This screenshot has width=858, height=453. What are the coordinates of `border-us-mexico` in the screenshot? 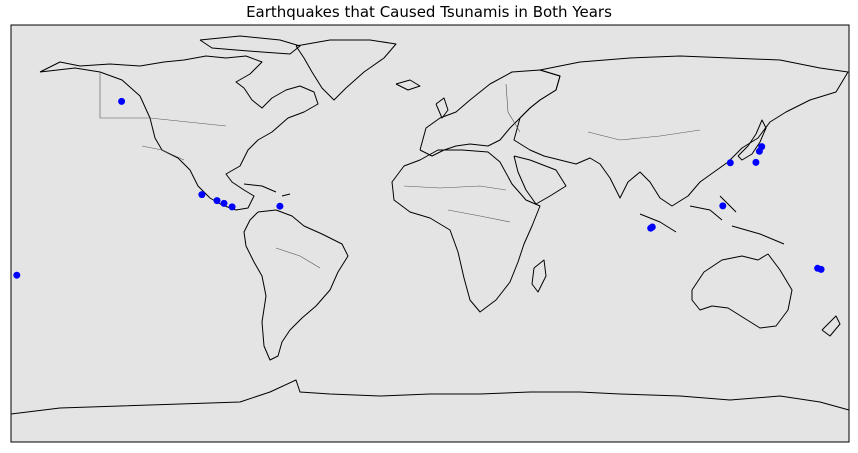 It's located at (163, 153).